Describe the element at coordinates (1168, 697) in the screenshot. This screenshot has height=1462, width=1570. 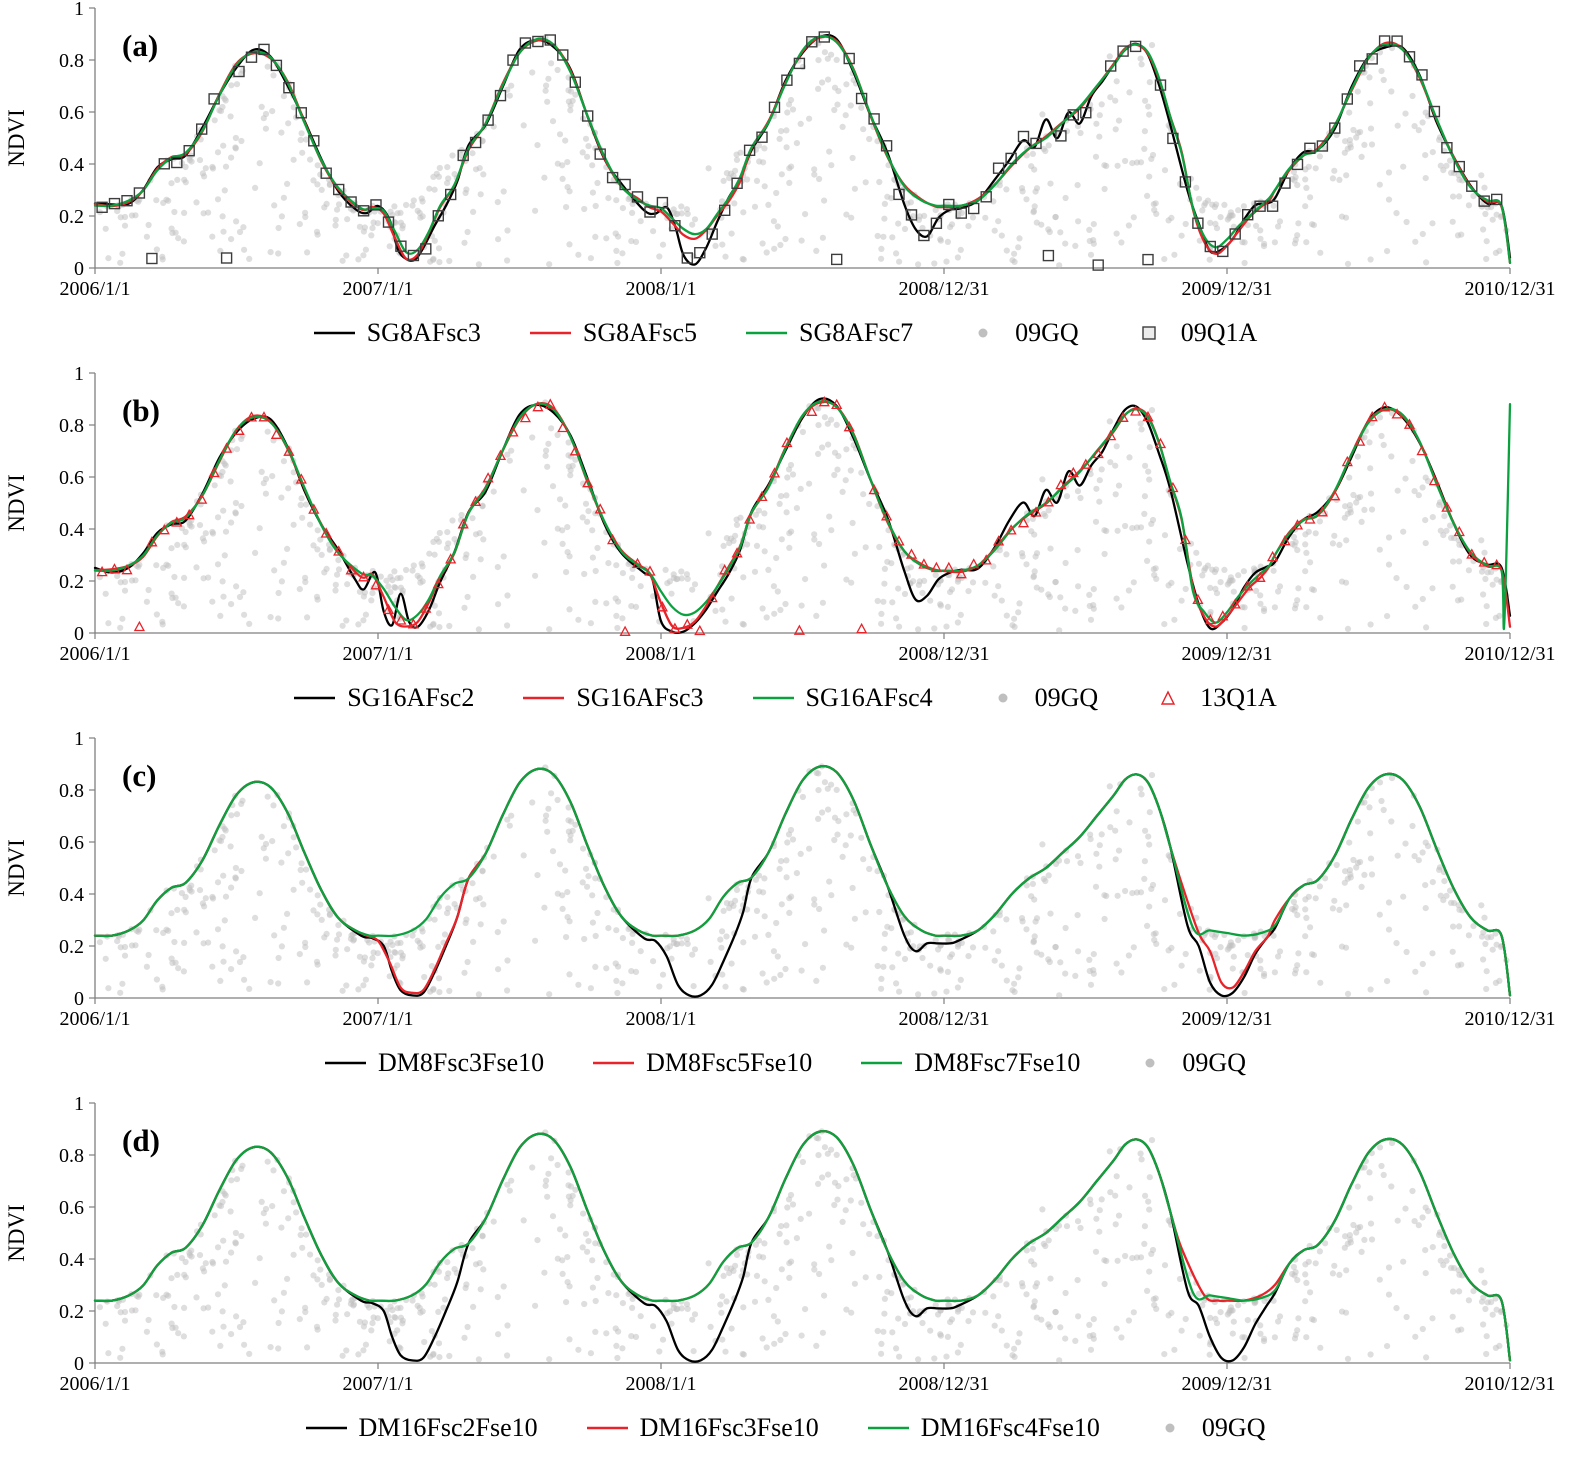
I see `legend-triangle-sample` at that location.